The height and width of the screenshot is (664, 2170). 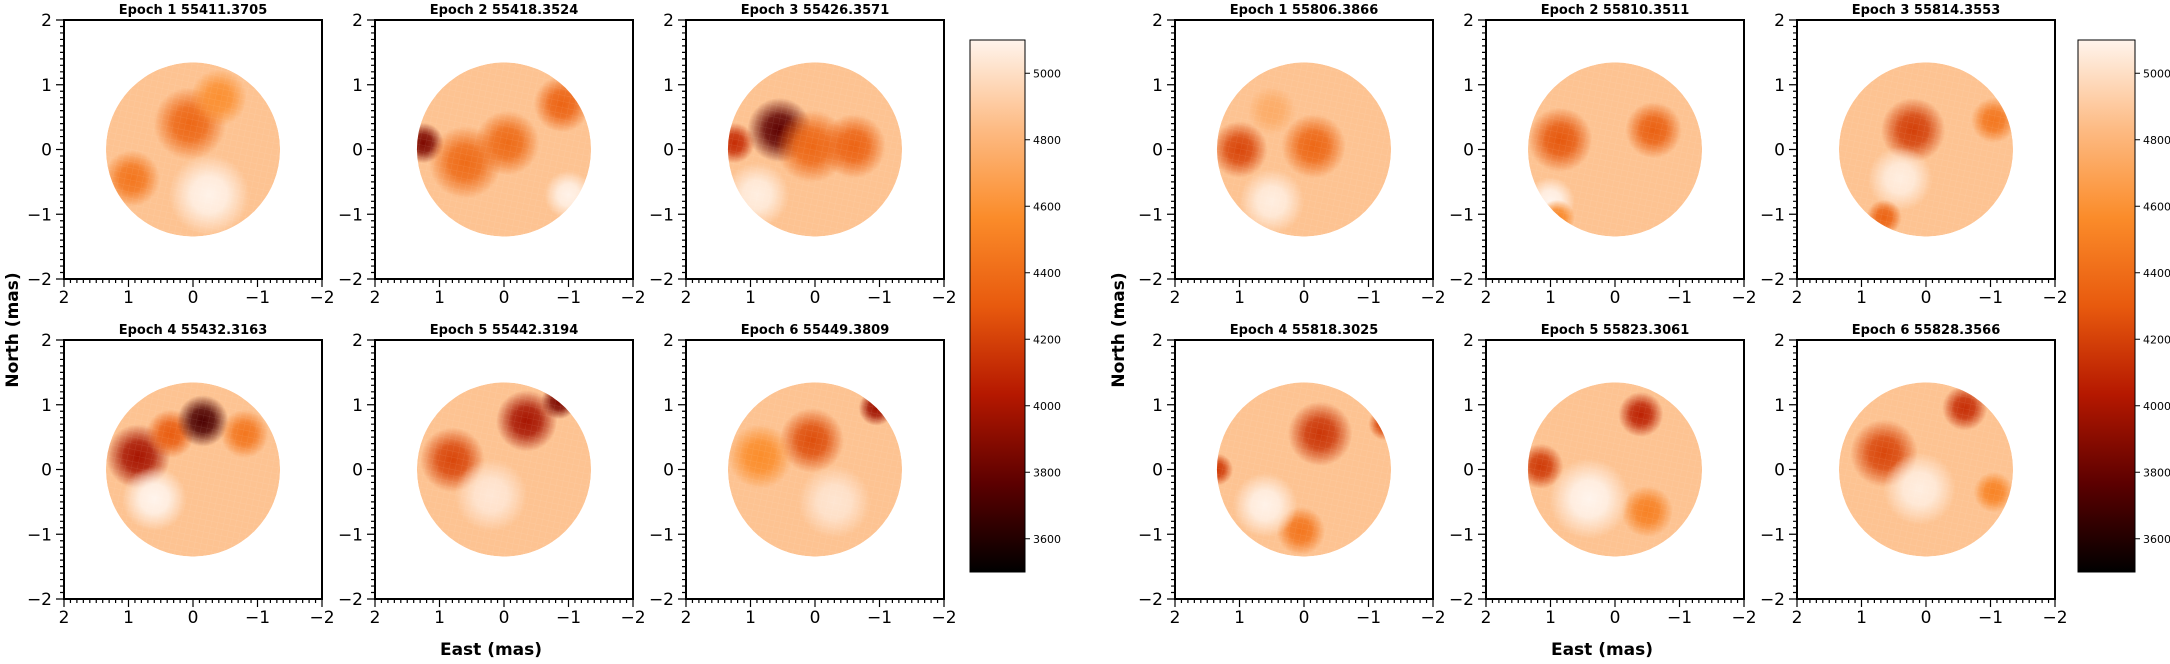 What do you see at coordinates (1615, 10) in the screenshot?
I see `panel-title: Epoch 2 55810.3511` at bounding box center [1615, 10].